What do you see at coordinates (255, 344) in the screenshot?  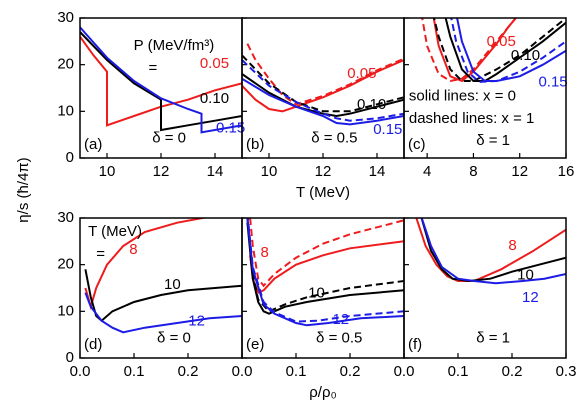 I see `panel-label: (e)` at bounding box center [255, 344].